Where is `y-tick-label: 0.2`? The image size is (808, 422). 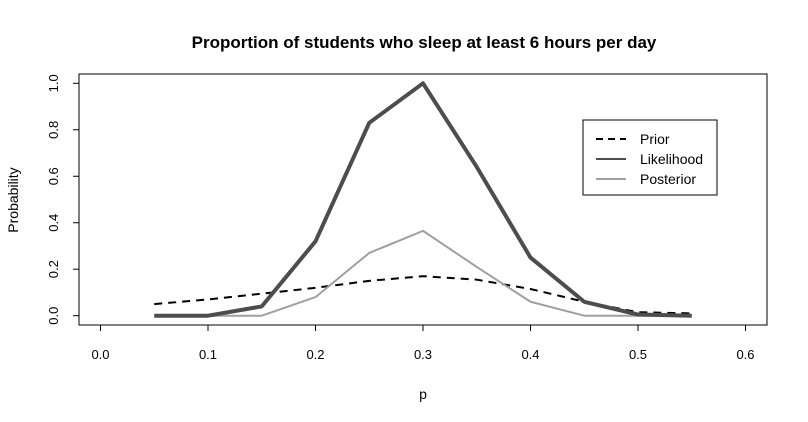 y-tick-label: 0.2 is located at coordinates (53, 269).